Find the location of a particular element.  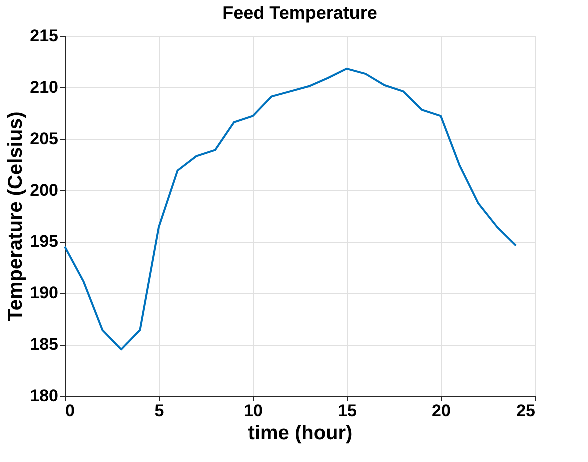

y-tick-label: 190 is located at coordinates (44, 293).